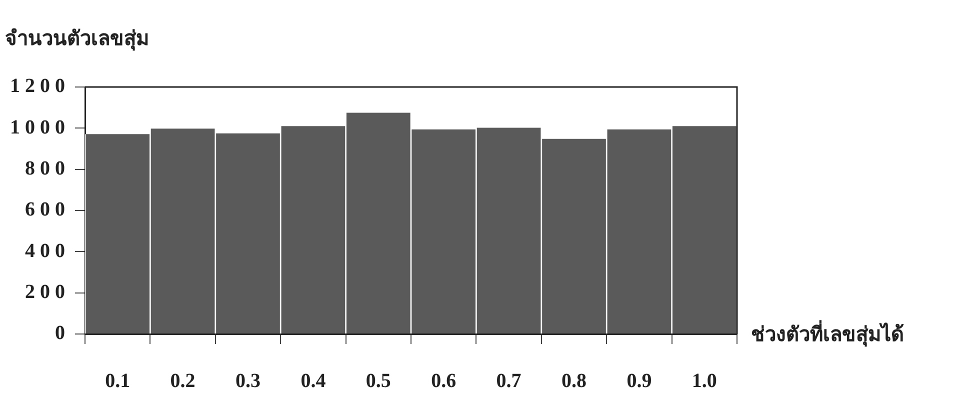 The width and height of the screenshot is (965, 420). Describe the element at coordinates (704, 381) in the screenshot. I see `x-tick-label: 1.0` at that location.